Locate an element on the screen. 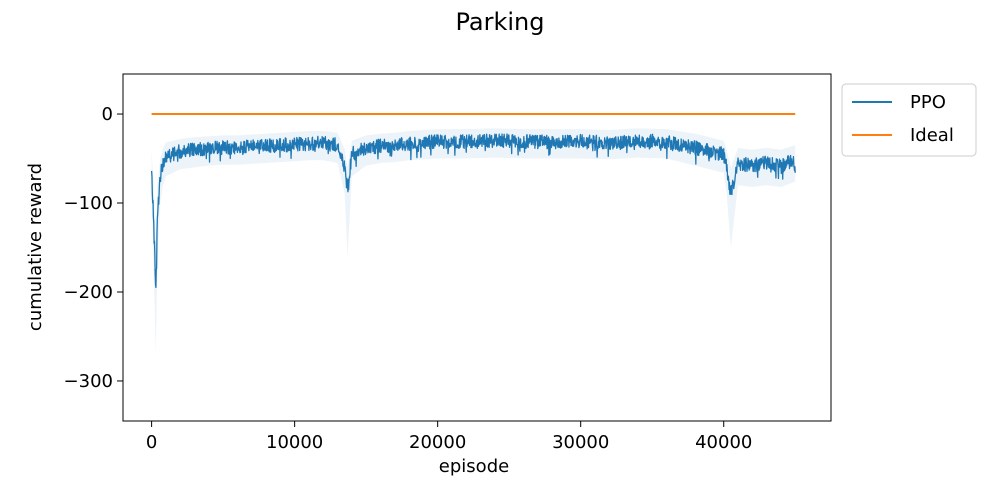 This screenshot has width=1000, height=500. x-tick-label-3: 30000 is located at coordinates (580, 442).